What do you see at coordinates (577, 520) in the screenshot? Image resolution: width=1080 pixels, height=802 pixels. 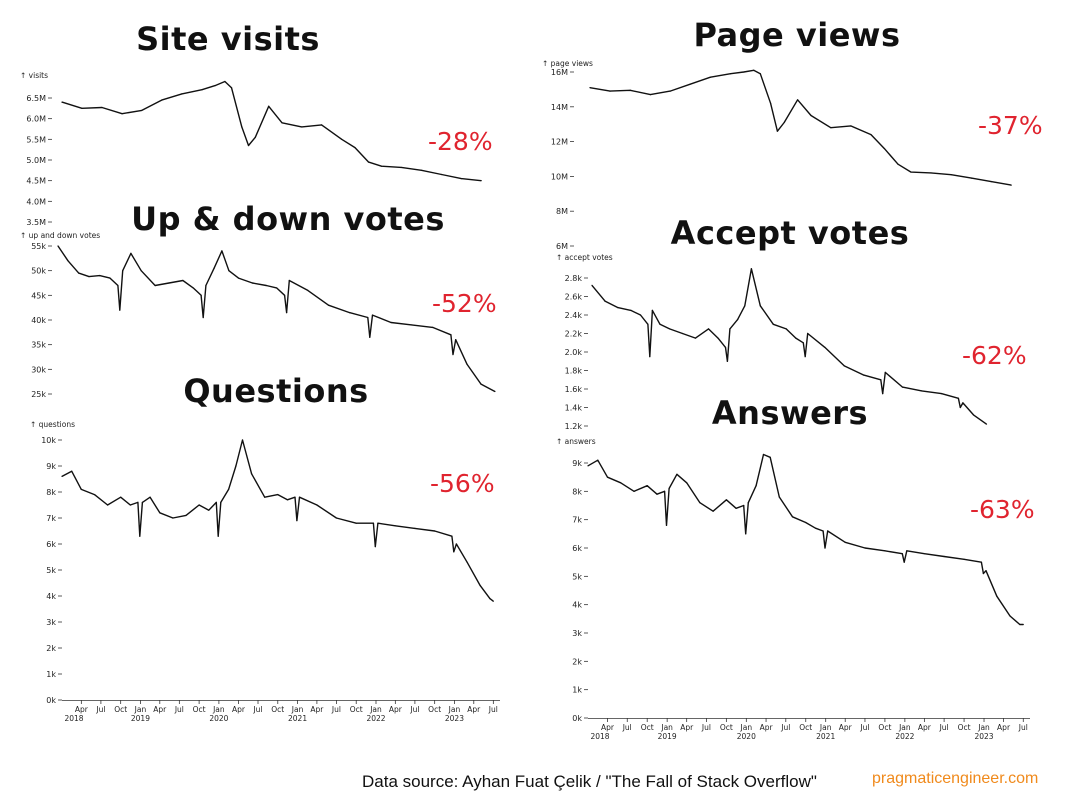 I see `y-tick-label: 7k` at bounding box center [577, 520].